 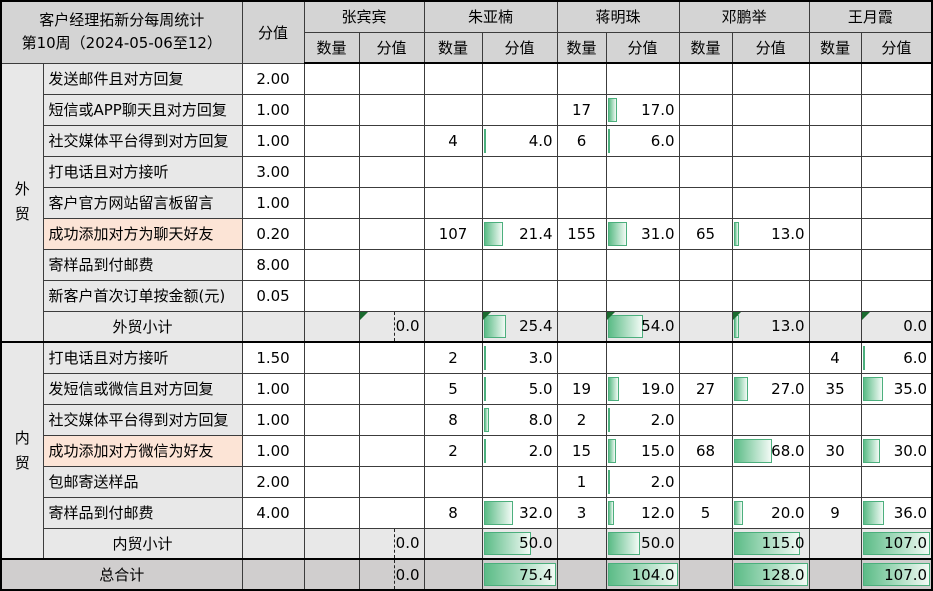 I want to click on score-value-cell: 104.0, so click(x=642, y=574).